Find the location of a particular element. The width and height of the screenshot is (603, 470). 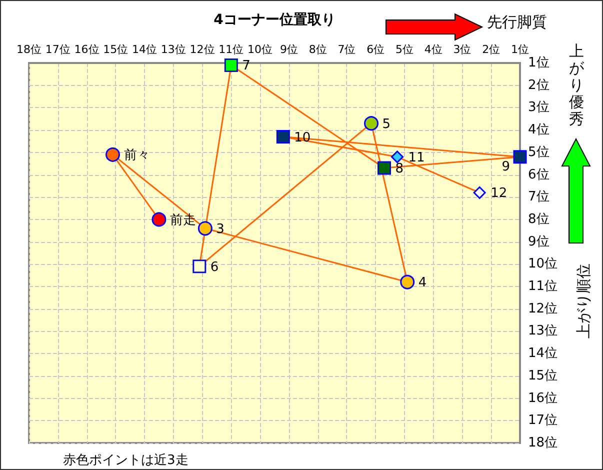

x-tick-label: 10位 is located at coordinates (260, 49).